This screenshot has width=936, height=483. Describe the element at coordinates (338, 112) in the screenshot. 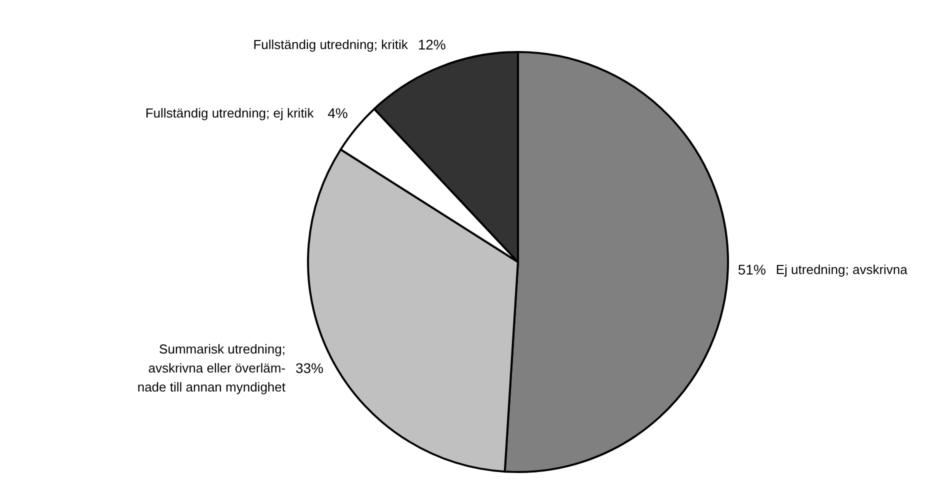

I see `data-label: 4%` at that location.